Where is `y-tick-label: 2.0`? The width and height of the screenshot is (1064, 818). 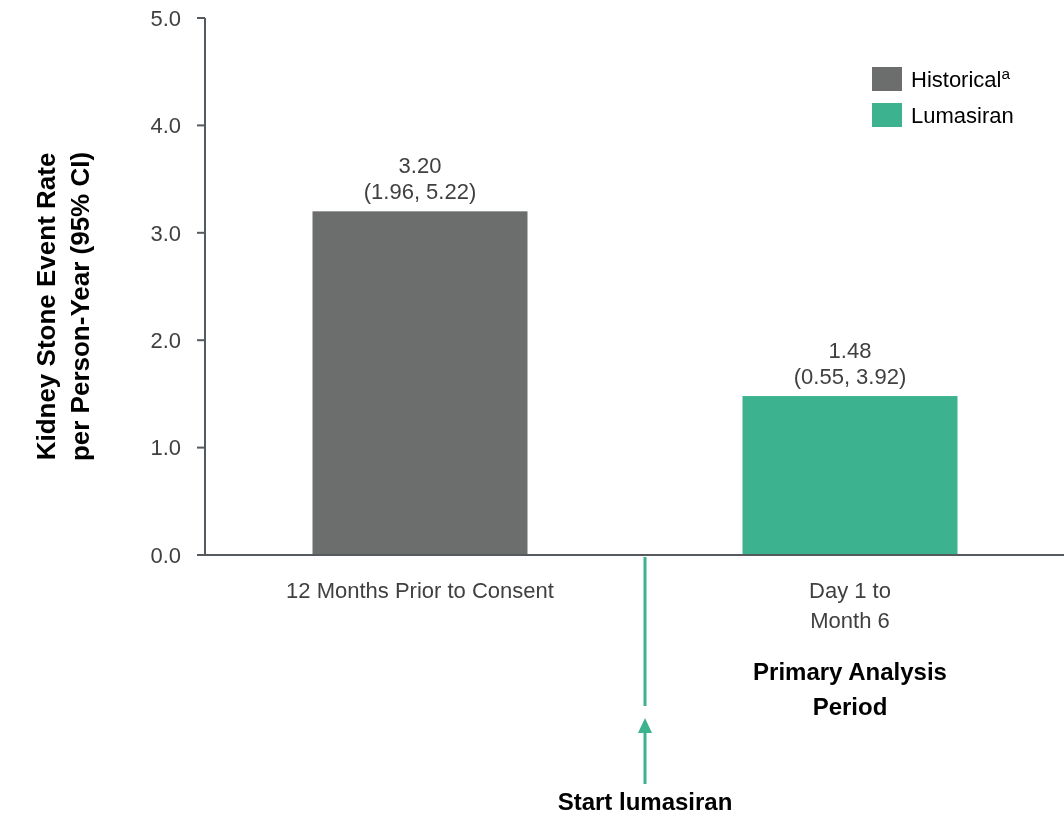 y-tick-label: 2.0 is located at coordinates (165, 340).